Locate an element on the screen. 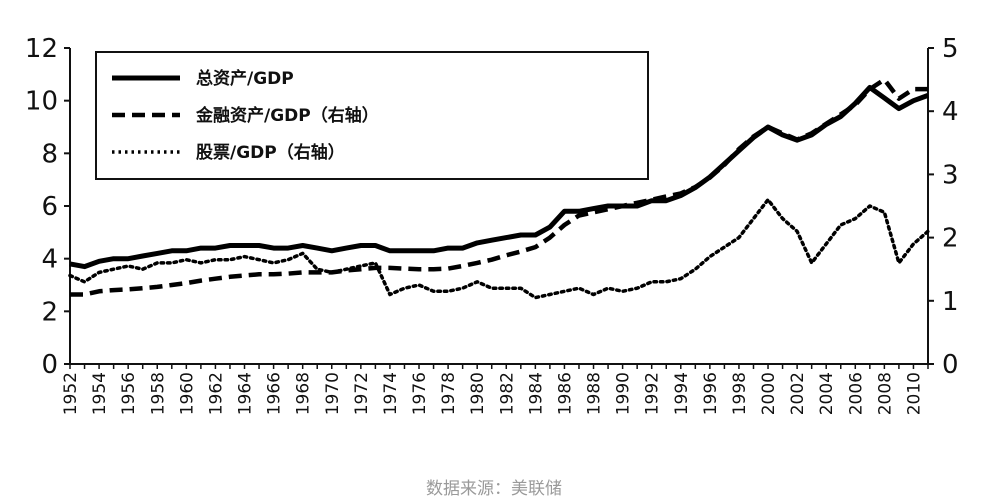 The width and height of the screenshot is (988, 501). x-tick-label: 1972 is located at coordinates (362, 393).